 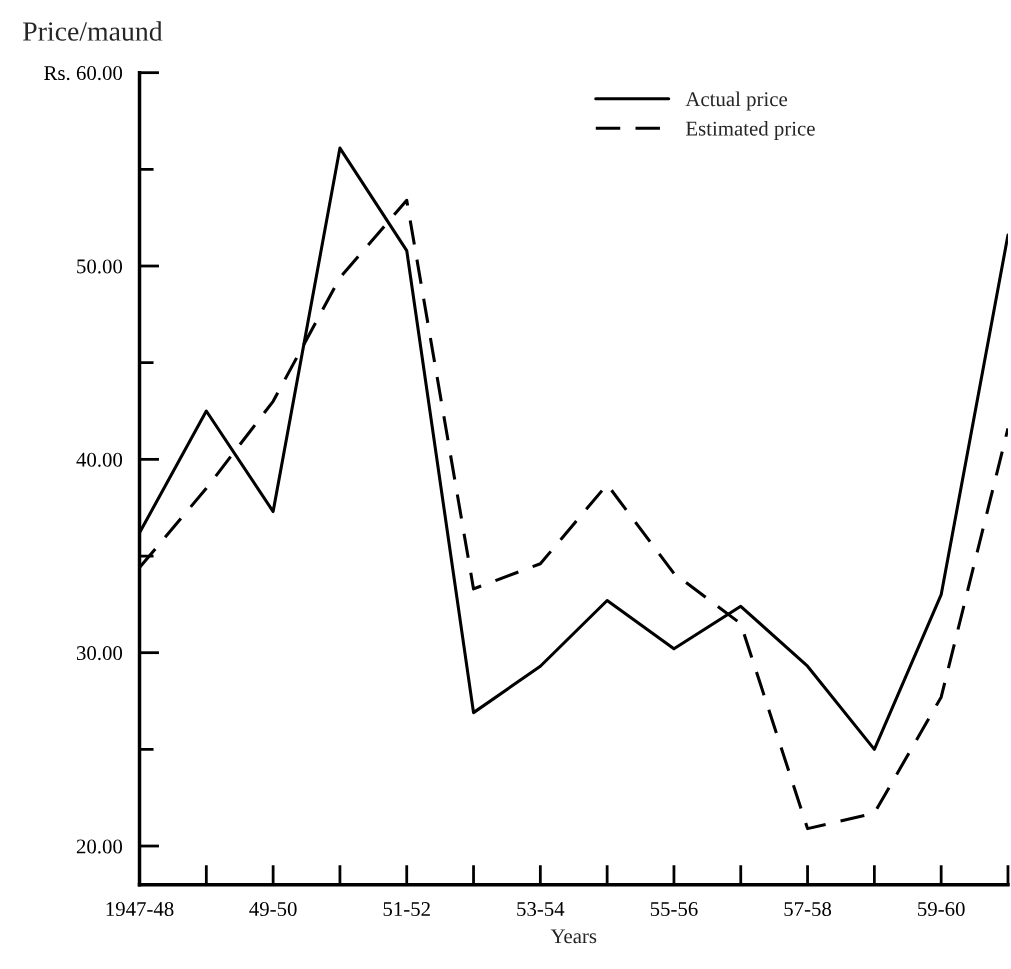 I want to click on y-tick-label: Rs. 60.00, so click(x=83, y=73).